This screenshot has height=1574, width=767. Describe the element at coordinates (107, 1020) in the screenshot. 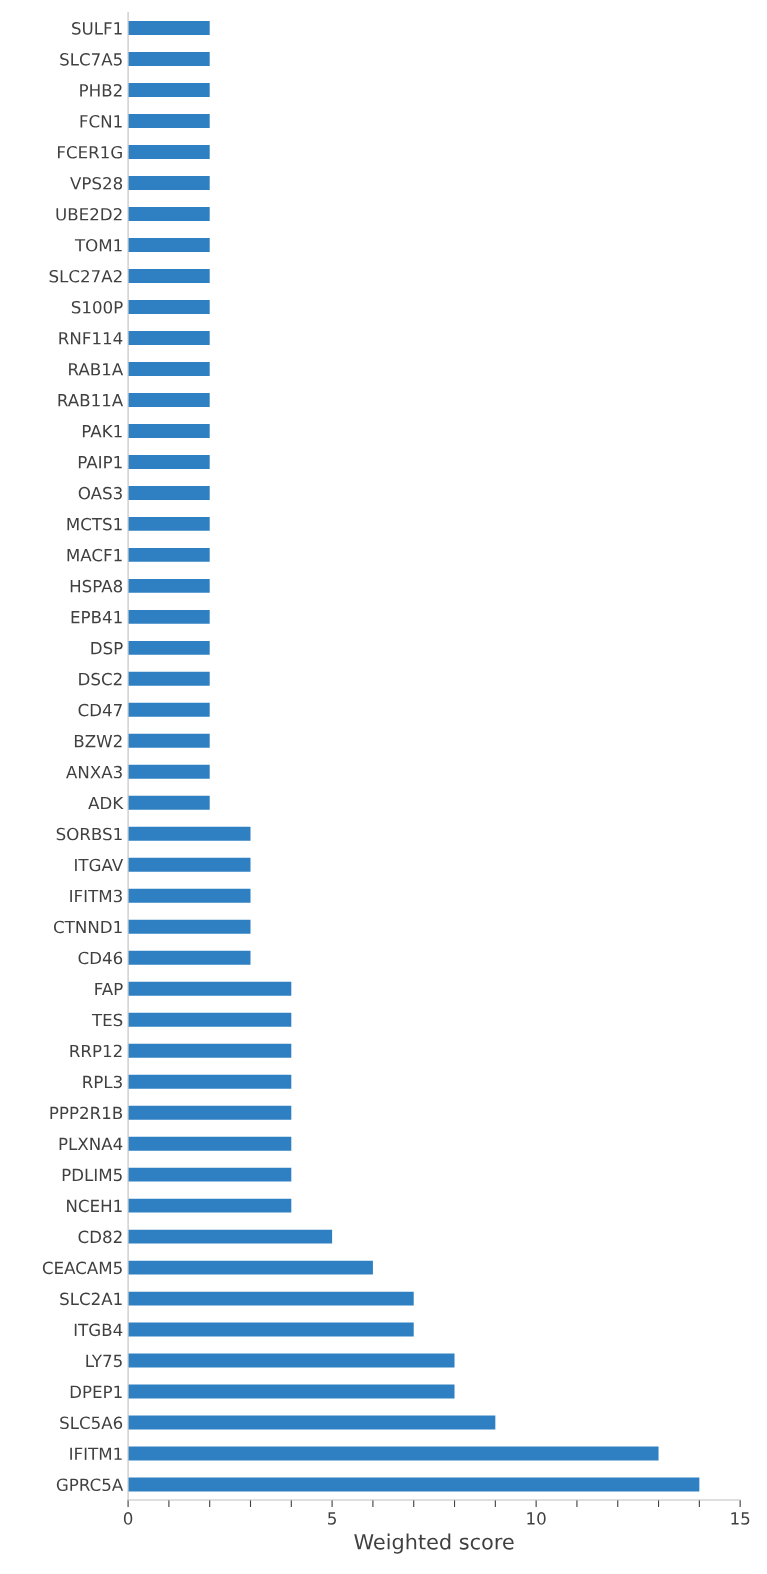

I see `y-tick-label: TES` at that location.